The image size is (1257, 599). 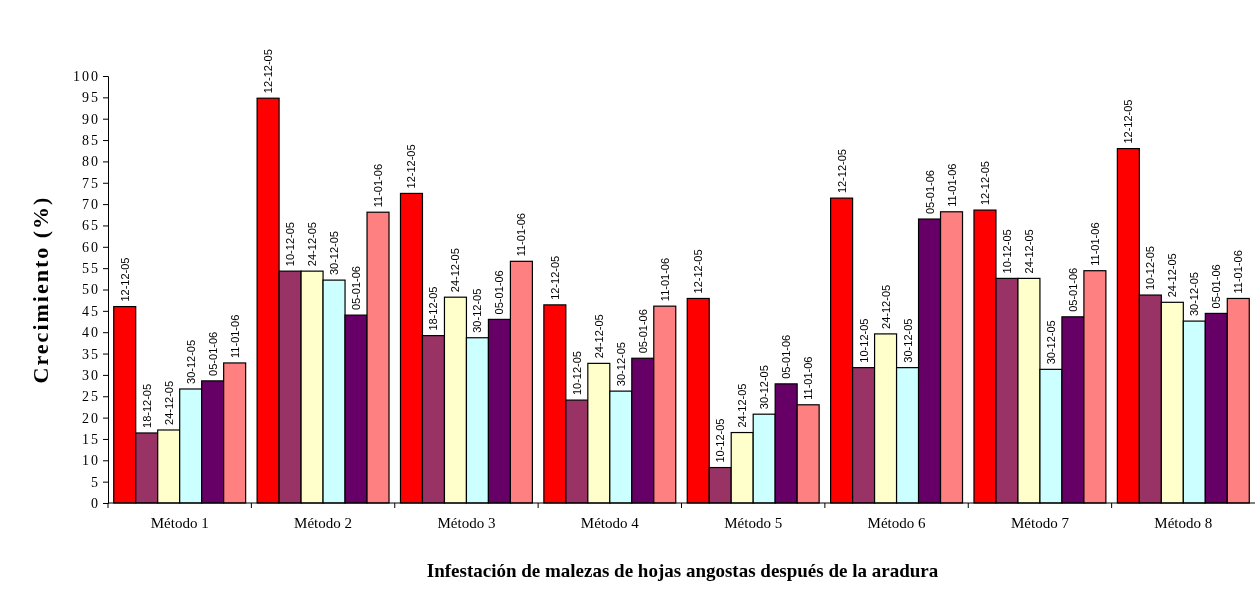 I want to click on y-tick-label: 75, so click(x=91, y=183).